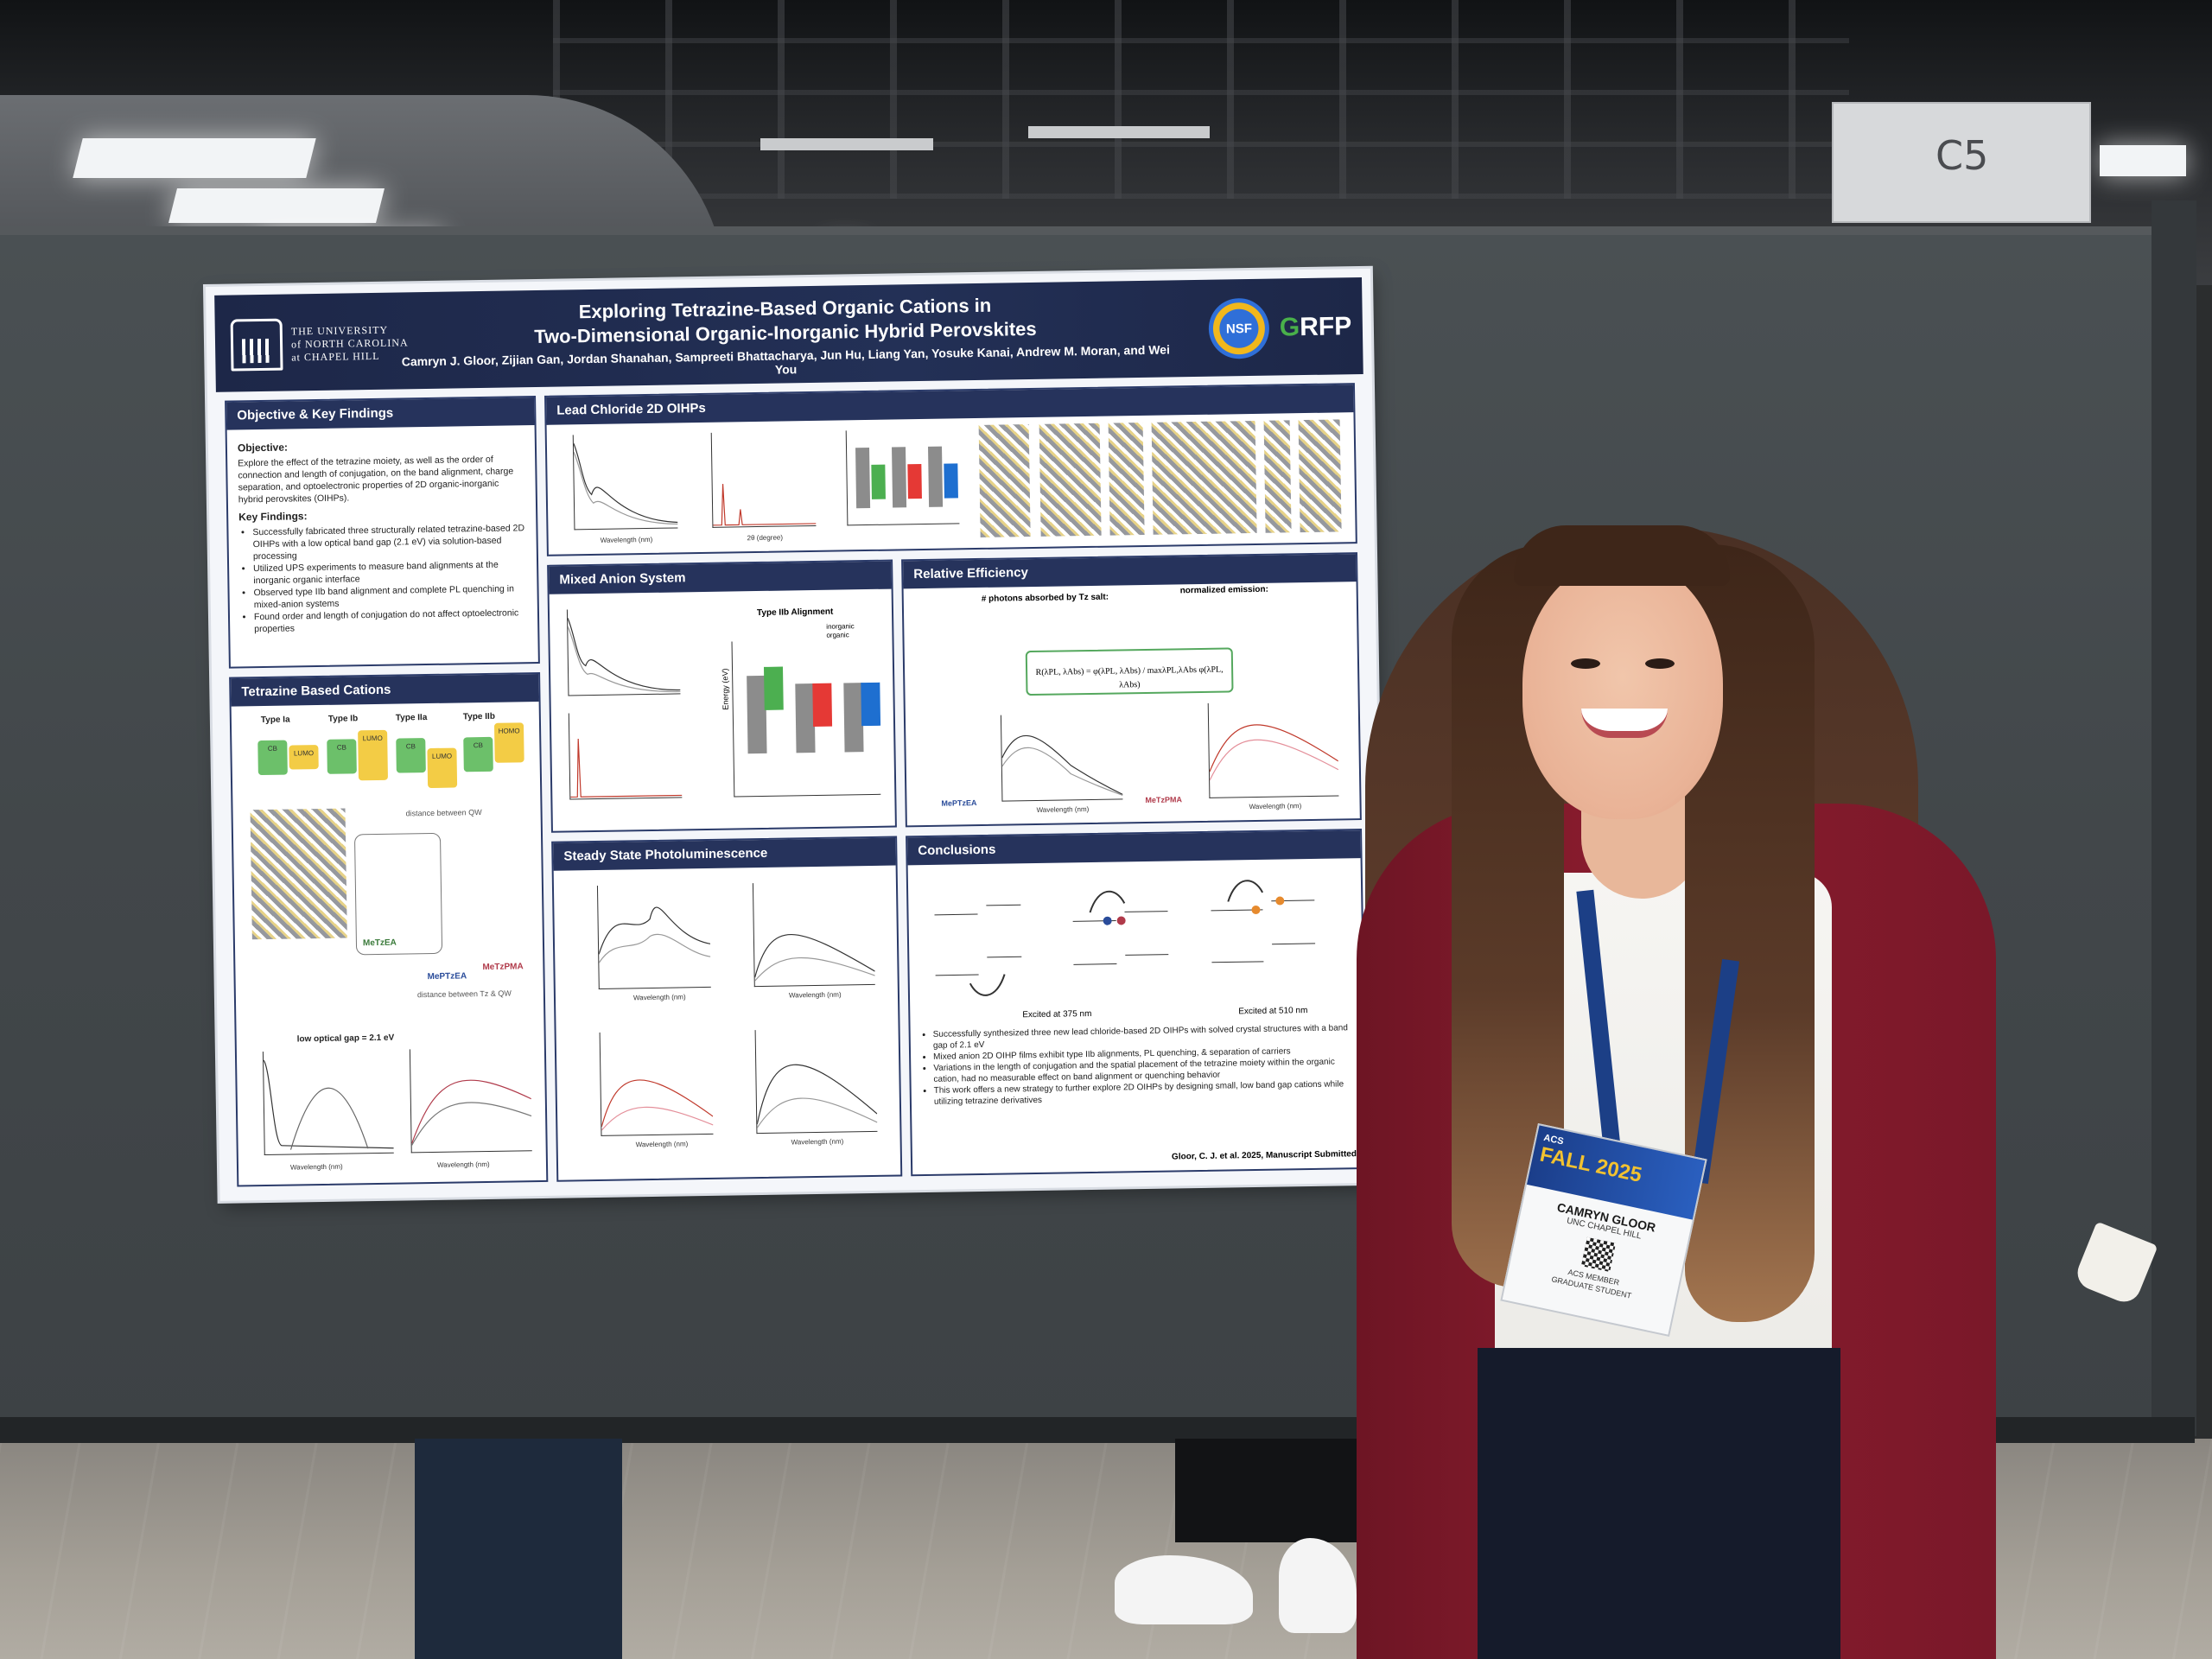  Describe the element at coordinates (1201, 99) in the screenshot. I see `ceiling-truss` at that location.